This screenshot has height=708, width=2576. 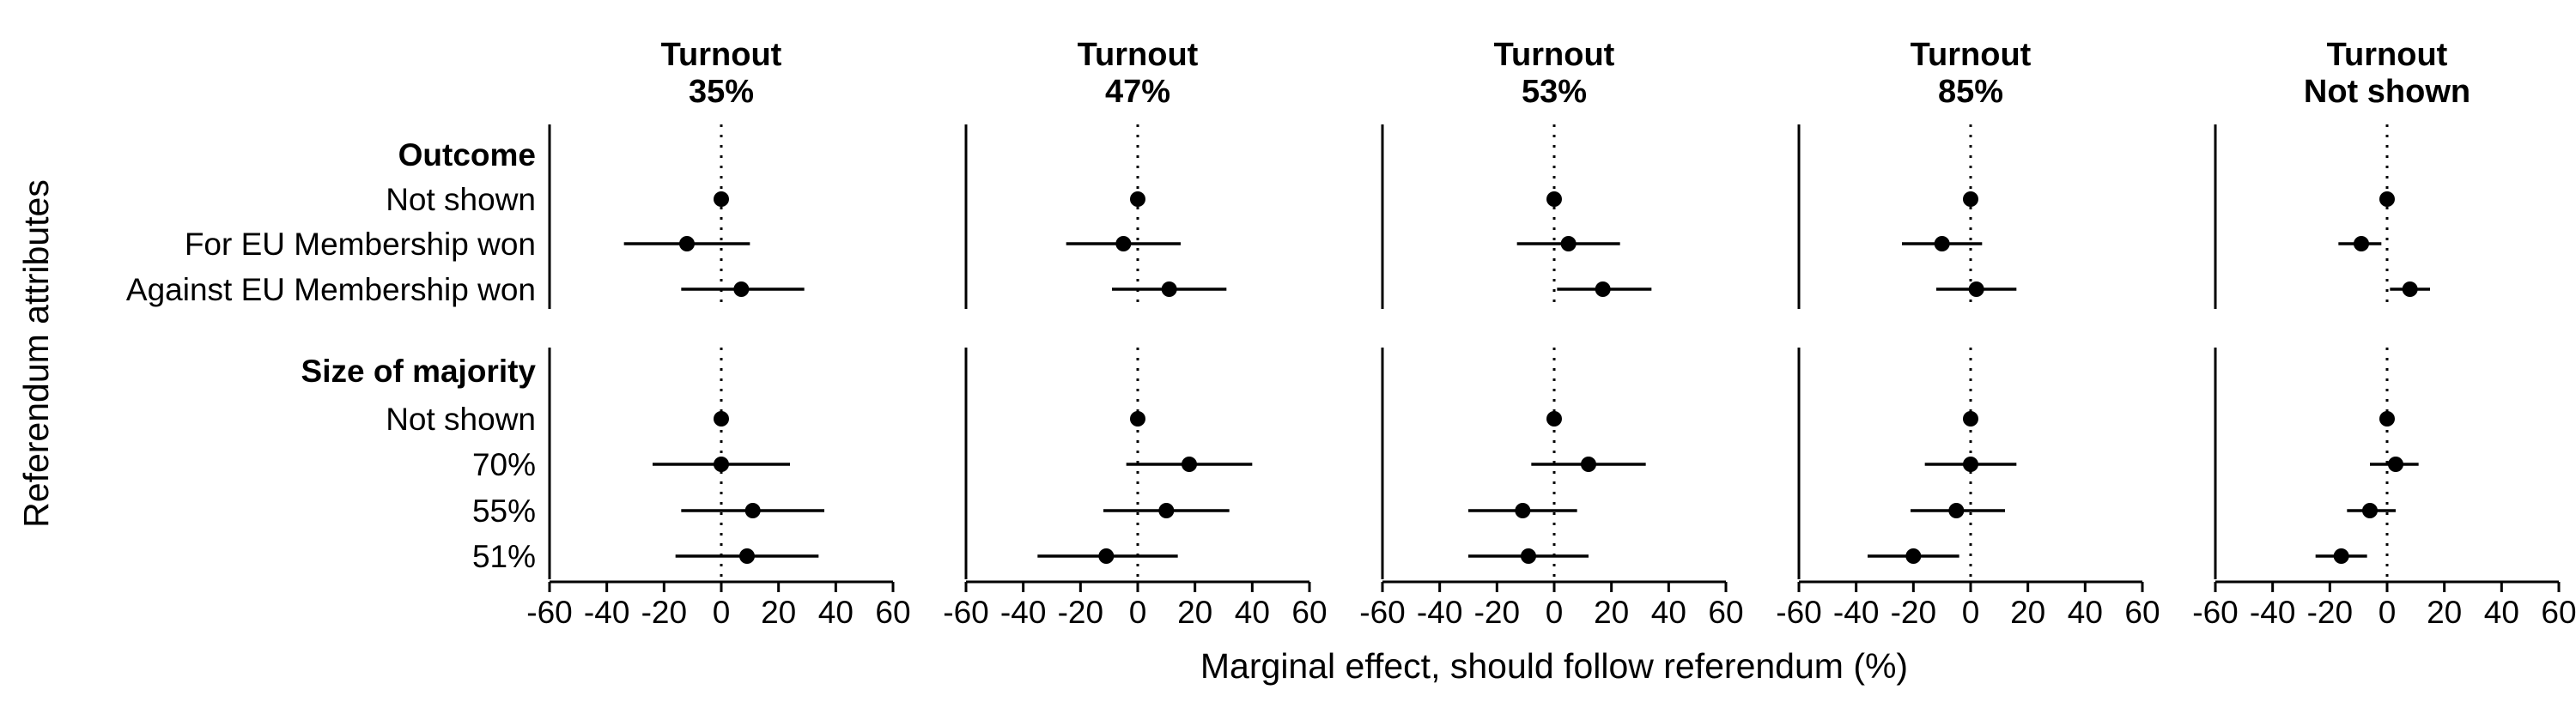 I want to click on panel-title-line-2: 35%, so click(x=722, y=92).